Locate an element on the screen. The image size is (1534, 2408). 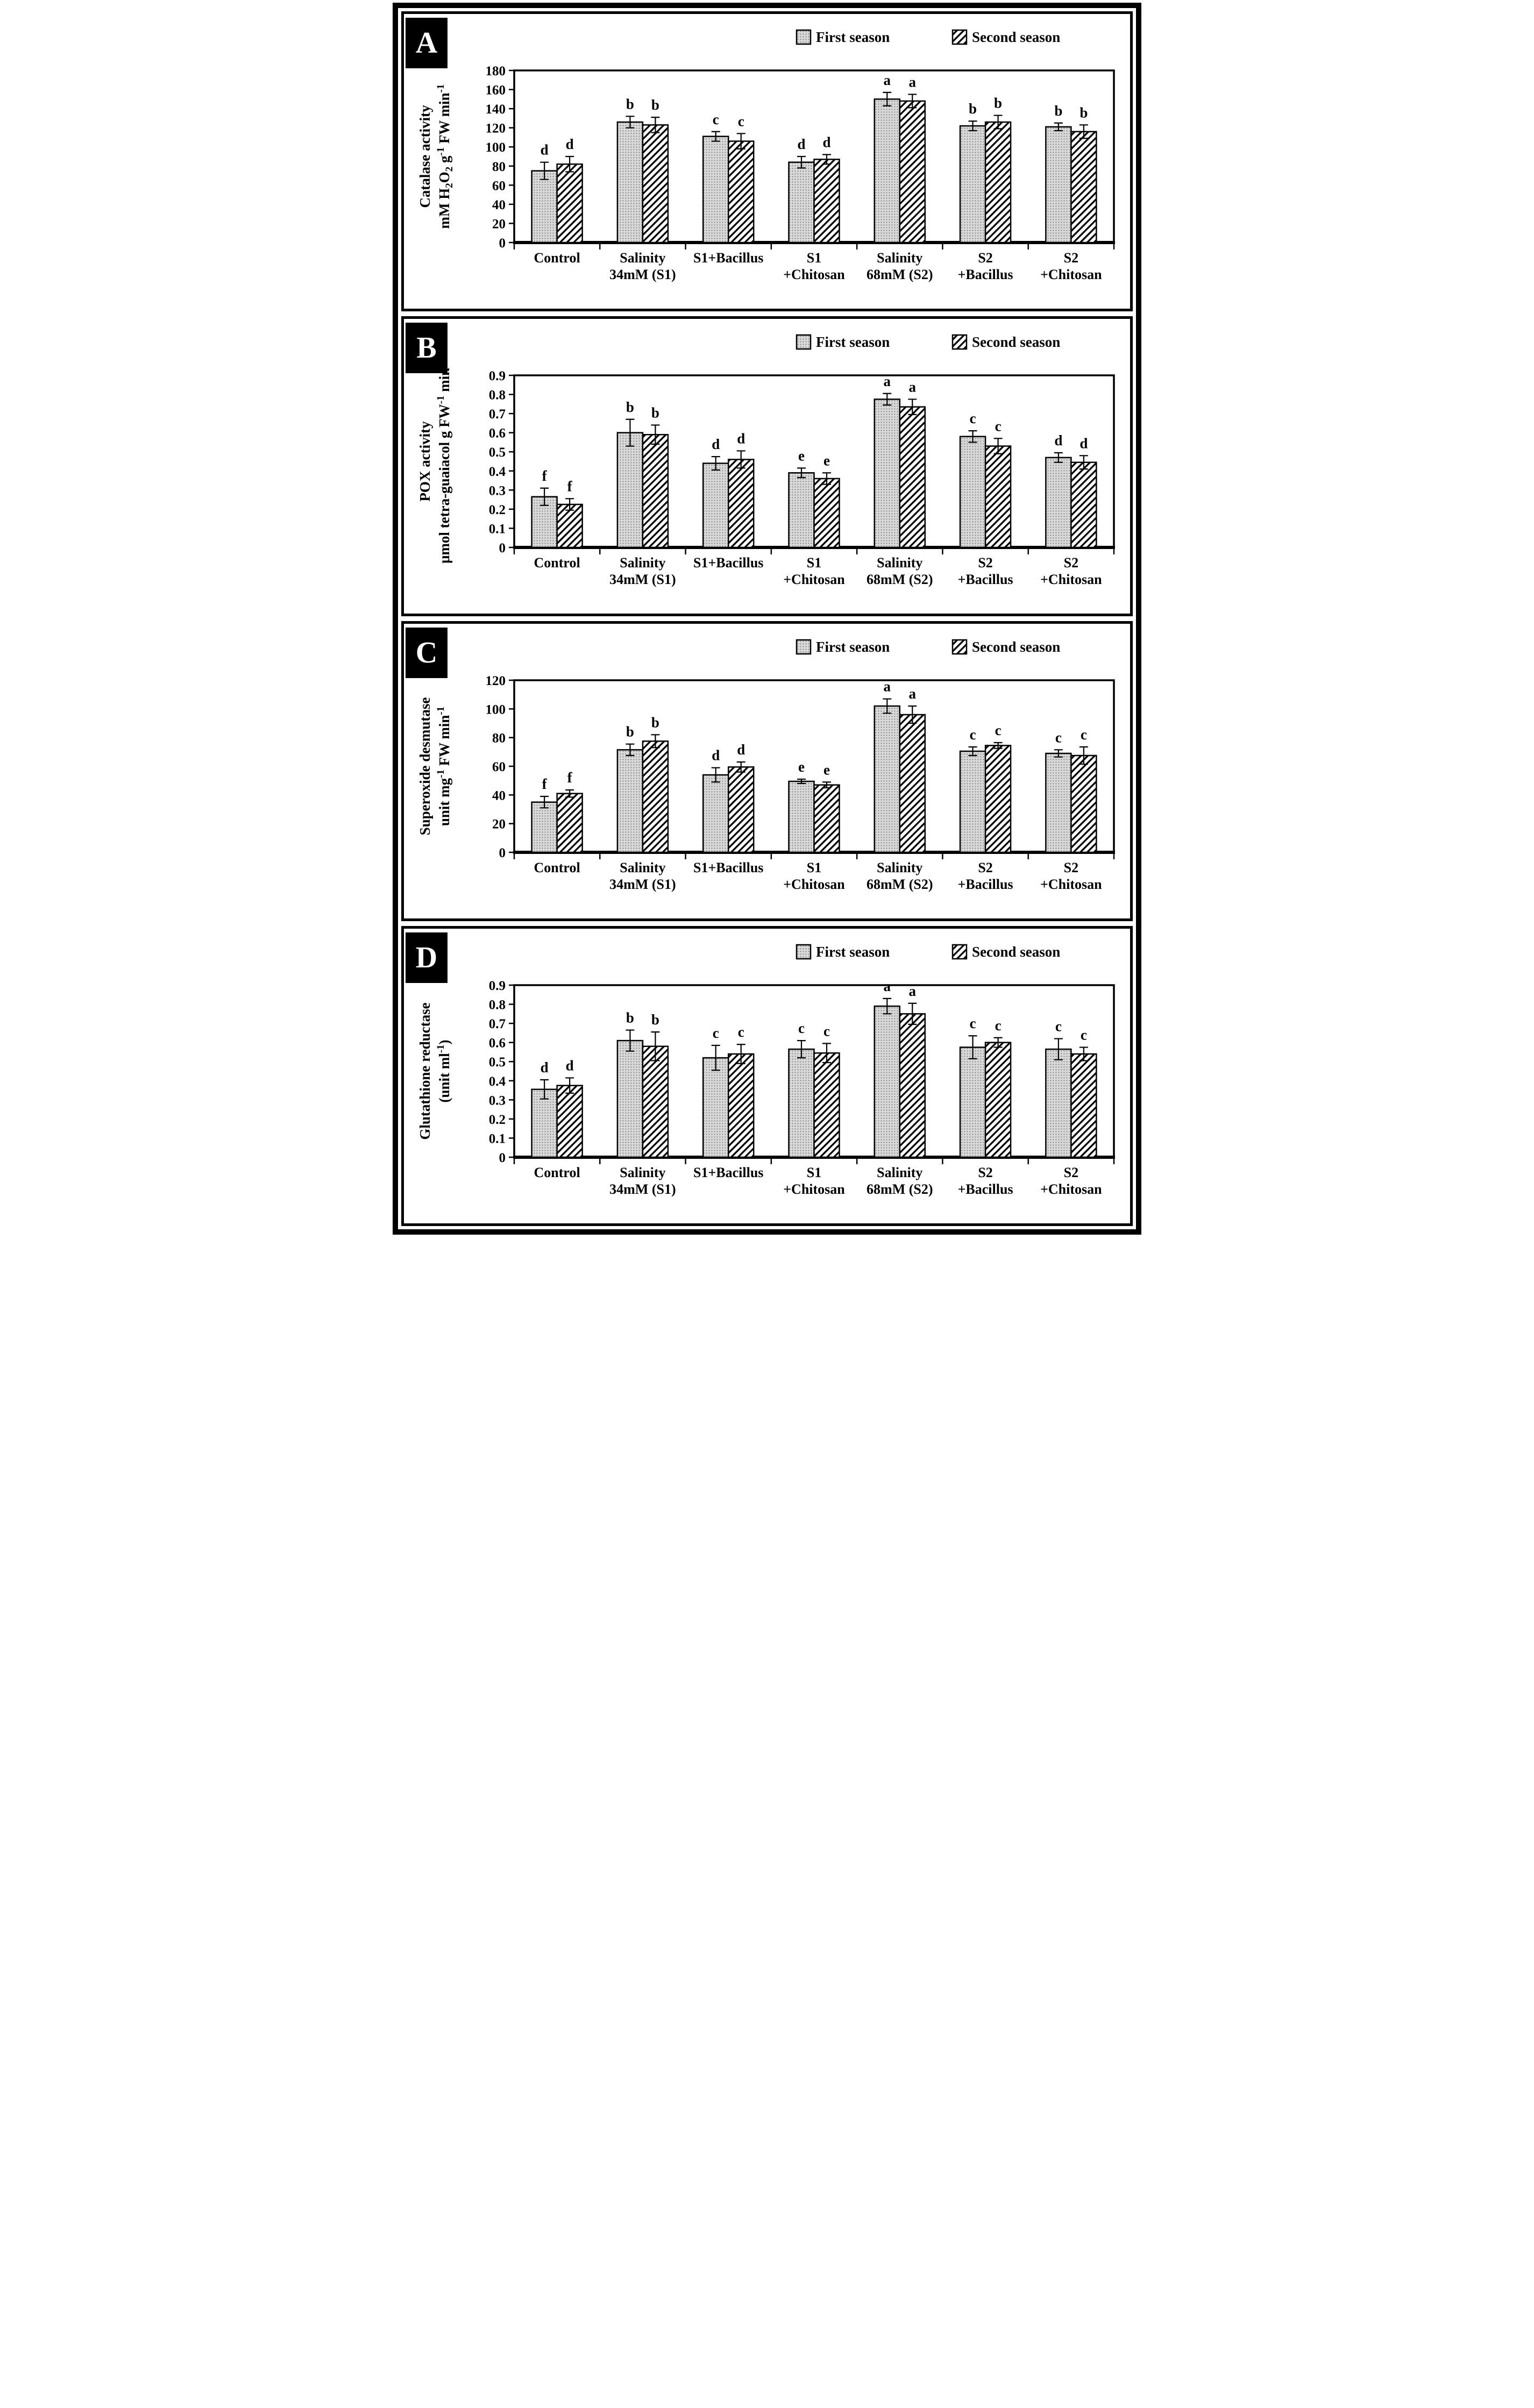
text-segment: ) is located at coordinates (444, 1041).